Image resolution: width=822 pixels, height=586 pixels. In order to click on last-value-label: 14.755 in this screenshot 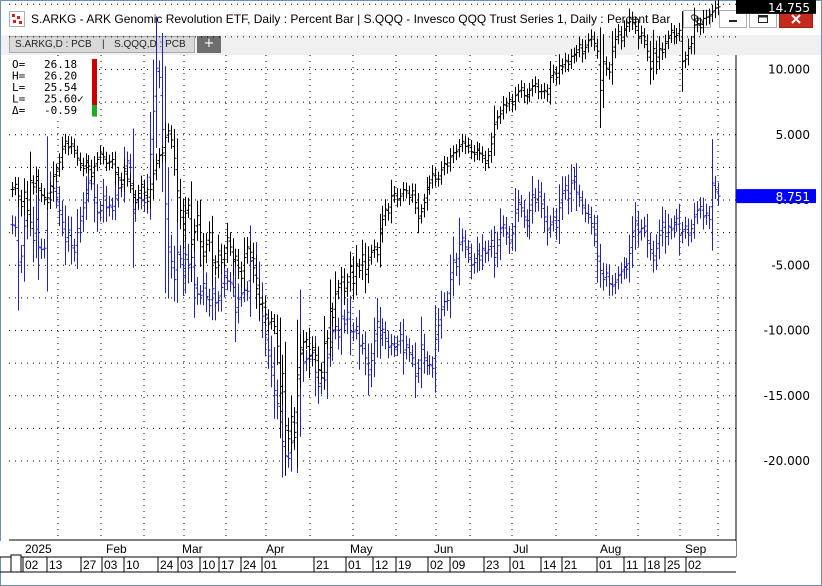, I will do `click(789, 8)`.